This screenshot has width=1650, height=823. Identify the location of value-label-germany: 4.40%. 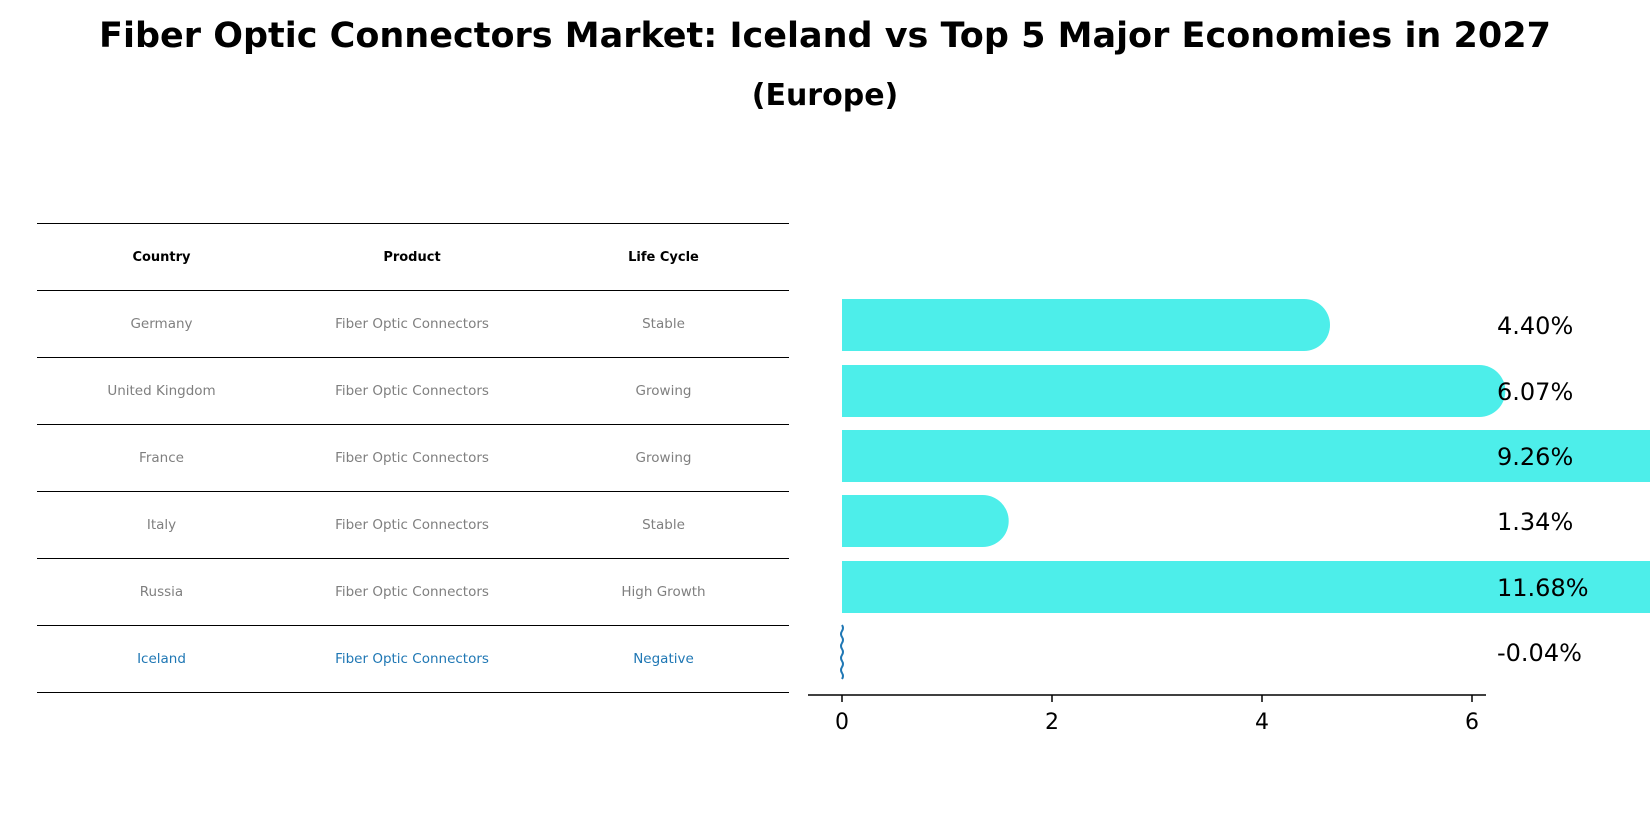
(1535, 326).